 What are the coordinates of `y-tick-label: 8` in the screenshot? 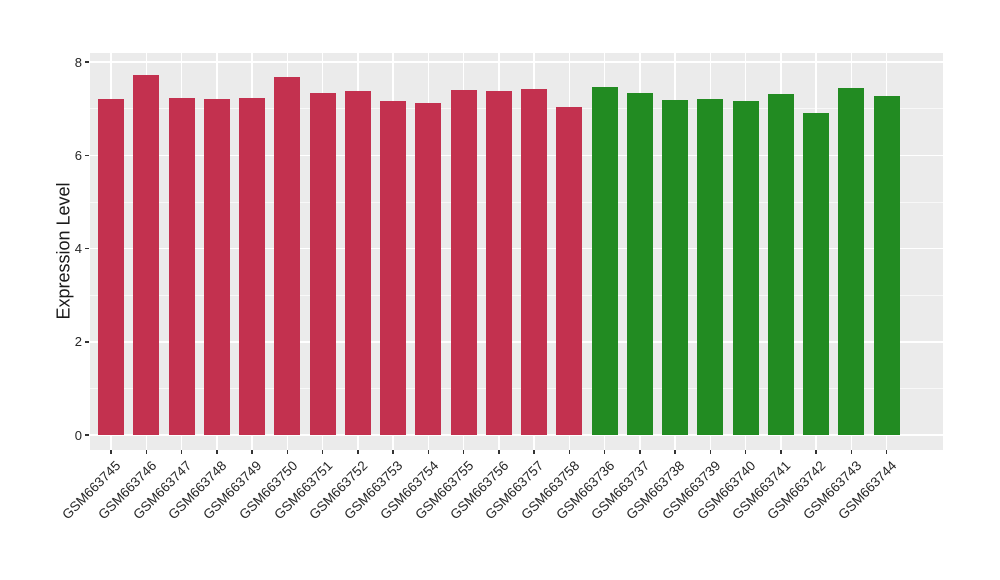 It's located at (78, 62).